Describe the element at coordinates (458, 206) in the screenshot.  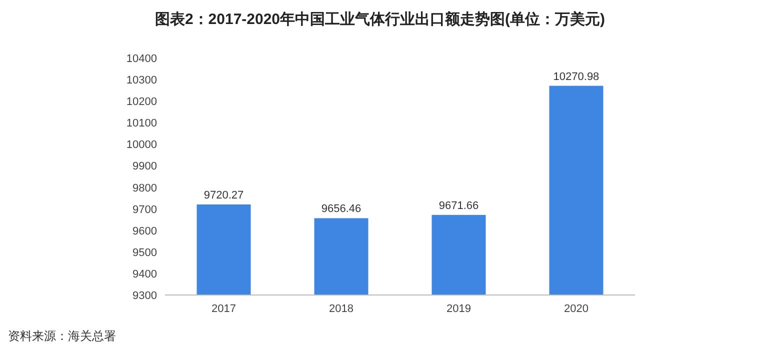
I see `data-label: 9671.66` at that location.